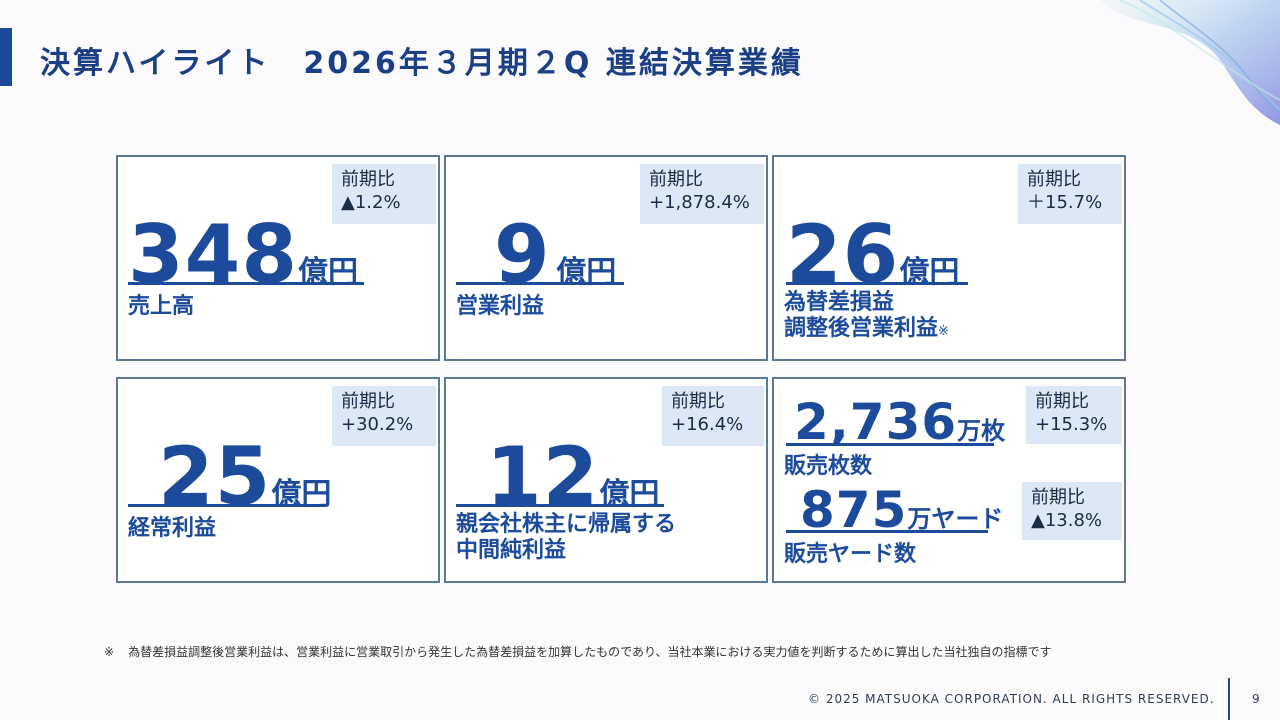 The height and width of the screenshot is (720, 1280). I want to click on footnote-symbol: ※, so click(109, 652).